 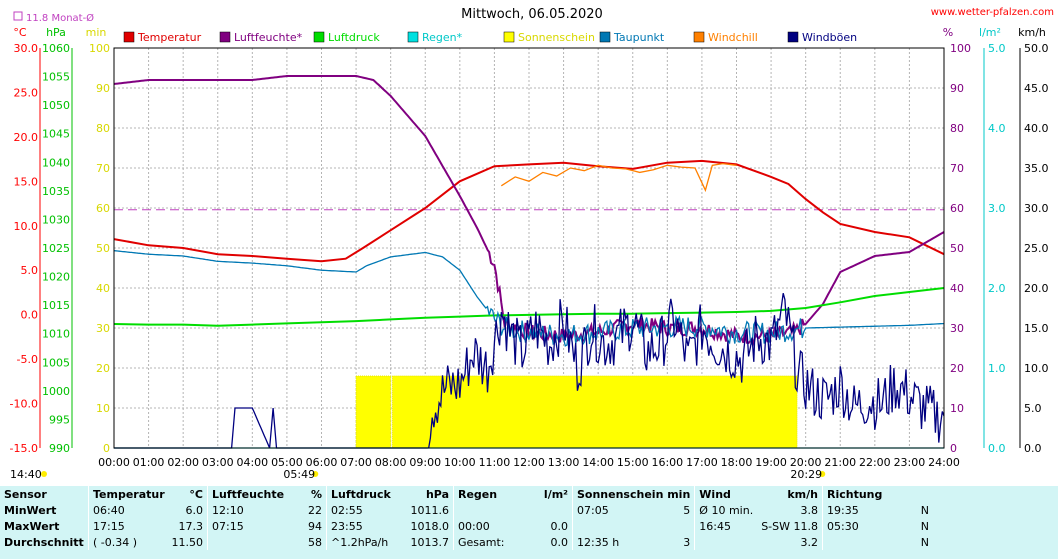 What do you see at coordinates (639, 37) in the screenshot?
I see `legend-label: Taupunkt` at bounding box center [639, 37].